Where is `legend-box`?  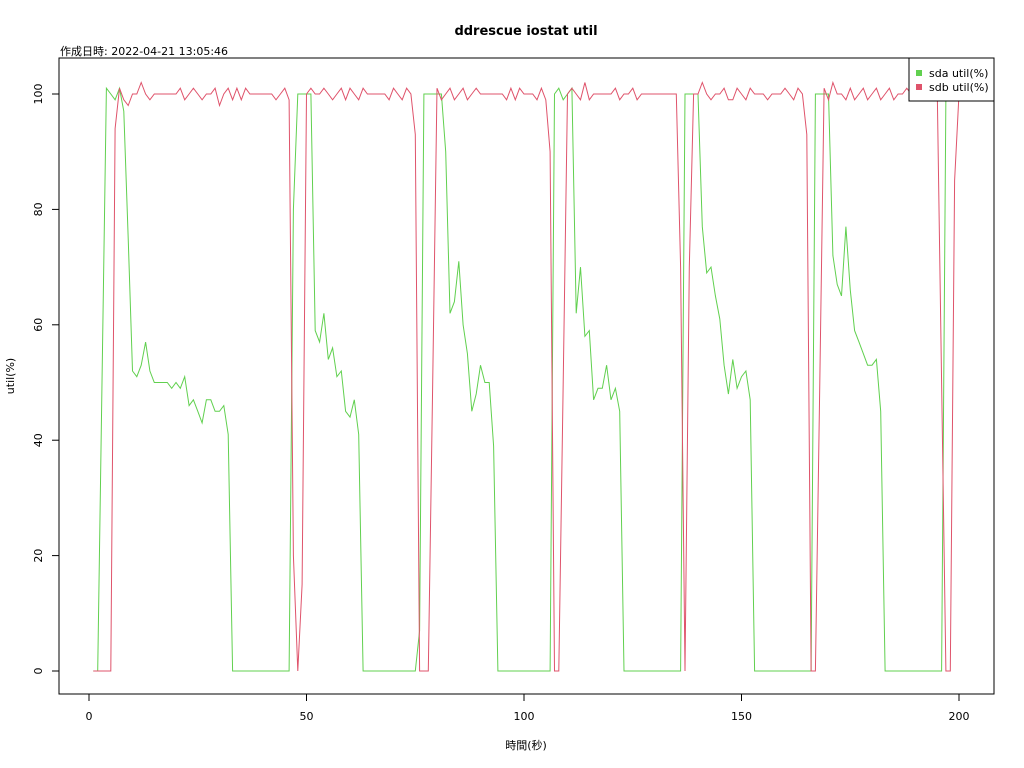
legend-box is located at coordinates (951, 79).